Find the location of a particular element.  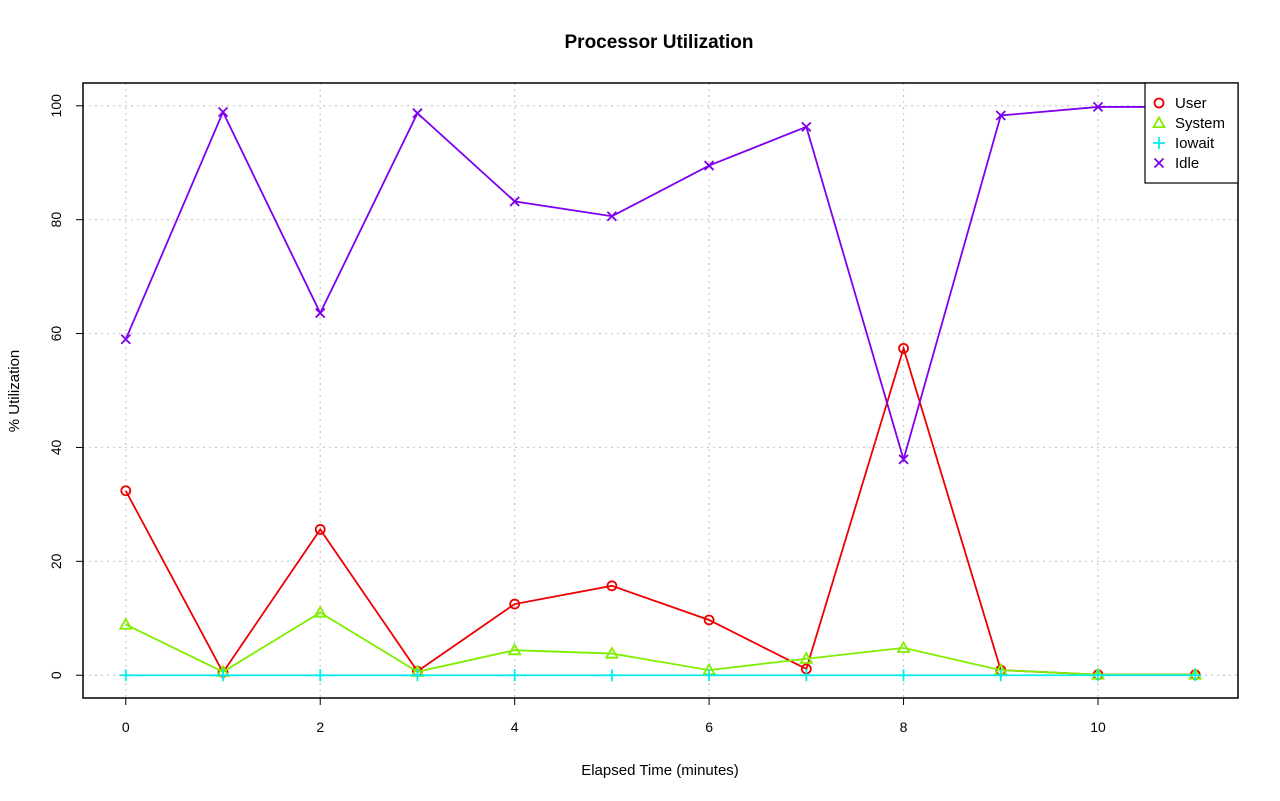

series-iowait is located at coordinates (660, 675).